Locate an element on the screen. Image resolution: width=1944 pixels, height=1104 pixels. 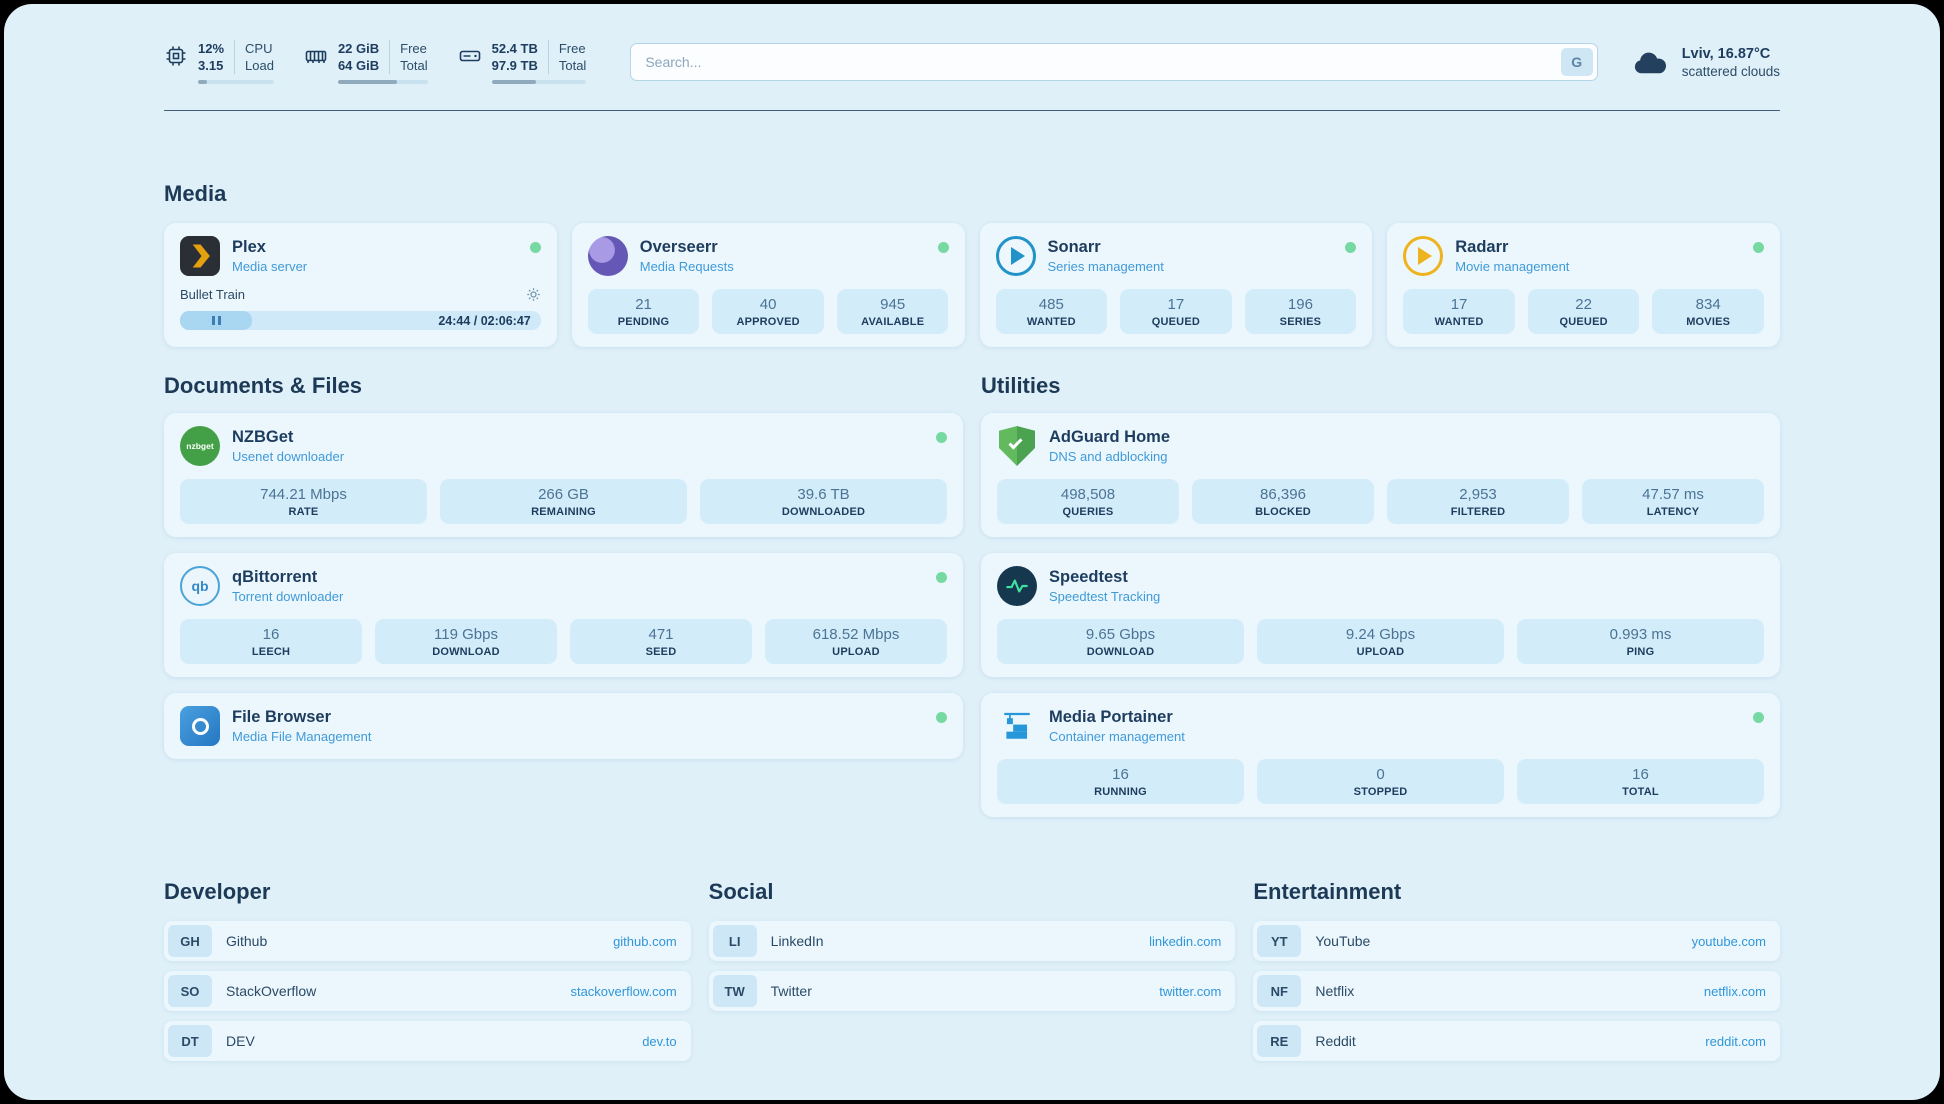
app-title: Speedtest is located at coordinates (1088, 576).